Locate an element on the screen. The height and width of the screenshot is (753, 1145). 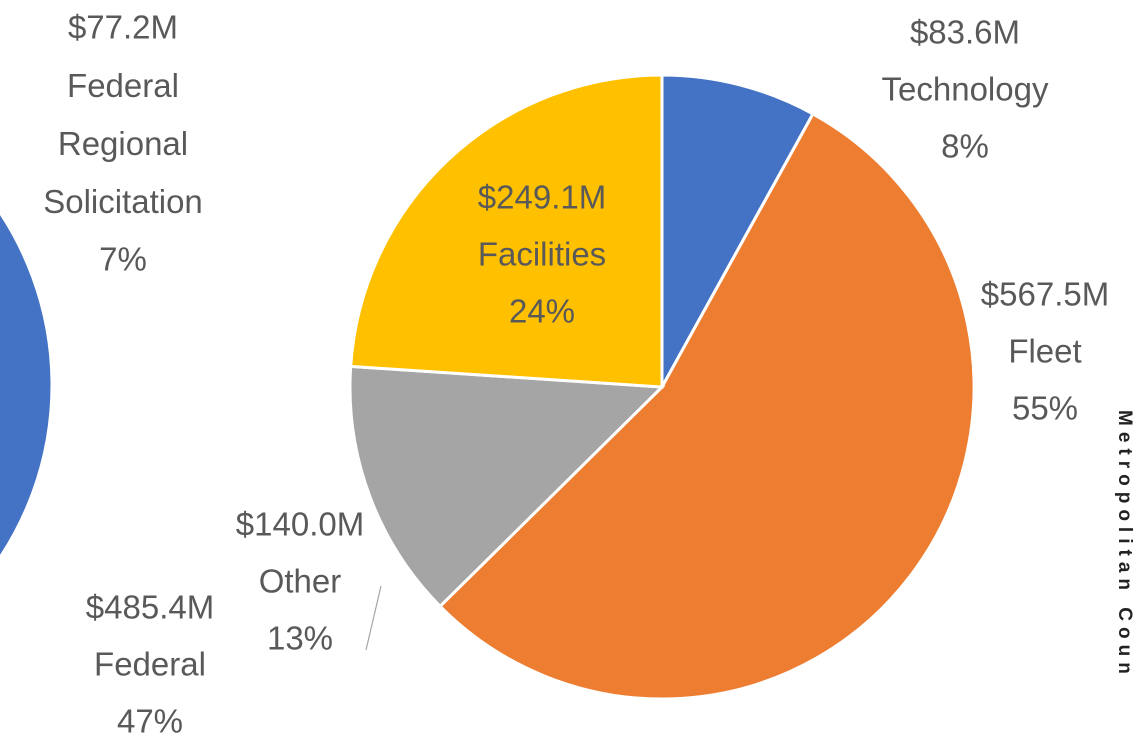
slice-percent-label: 13% is located at coordinates (300, 638).